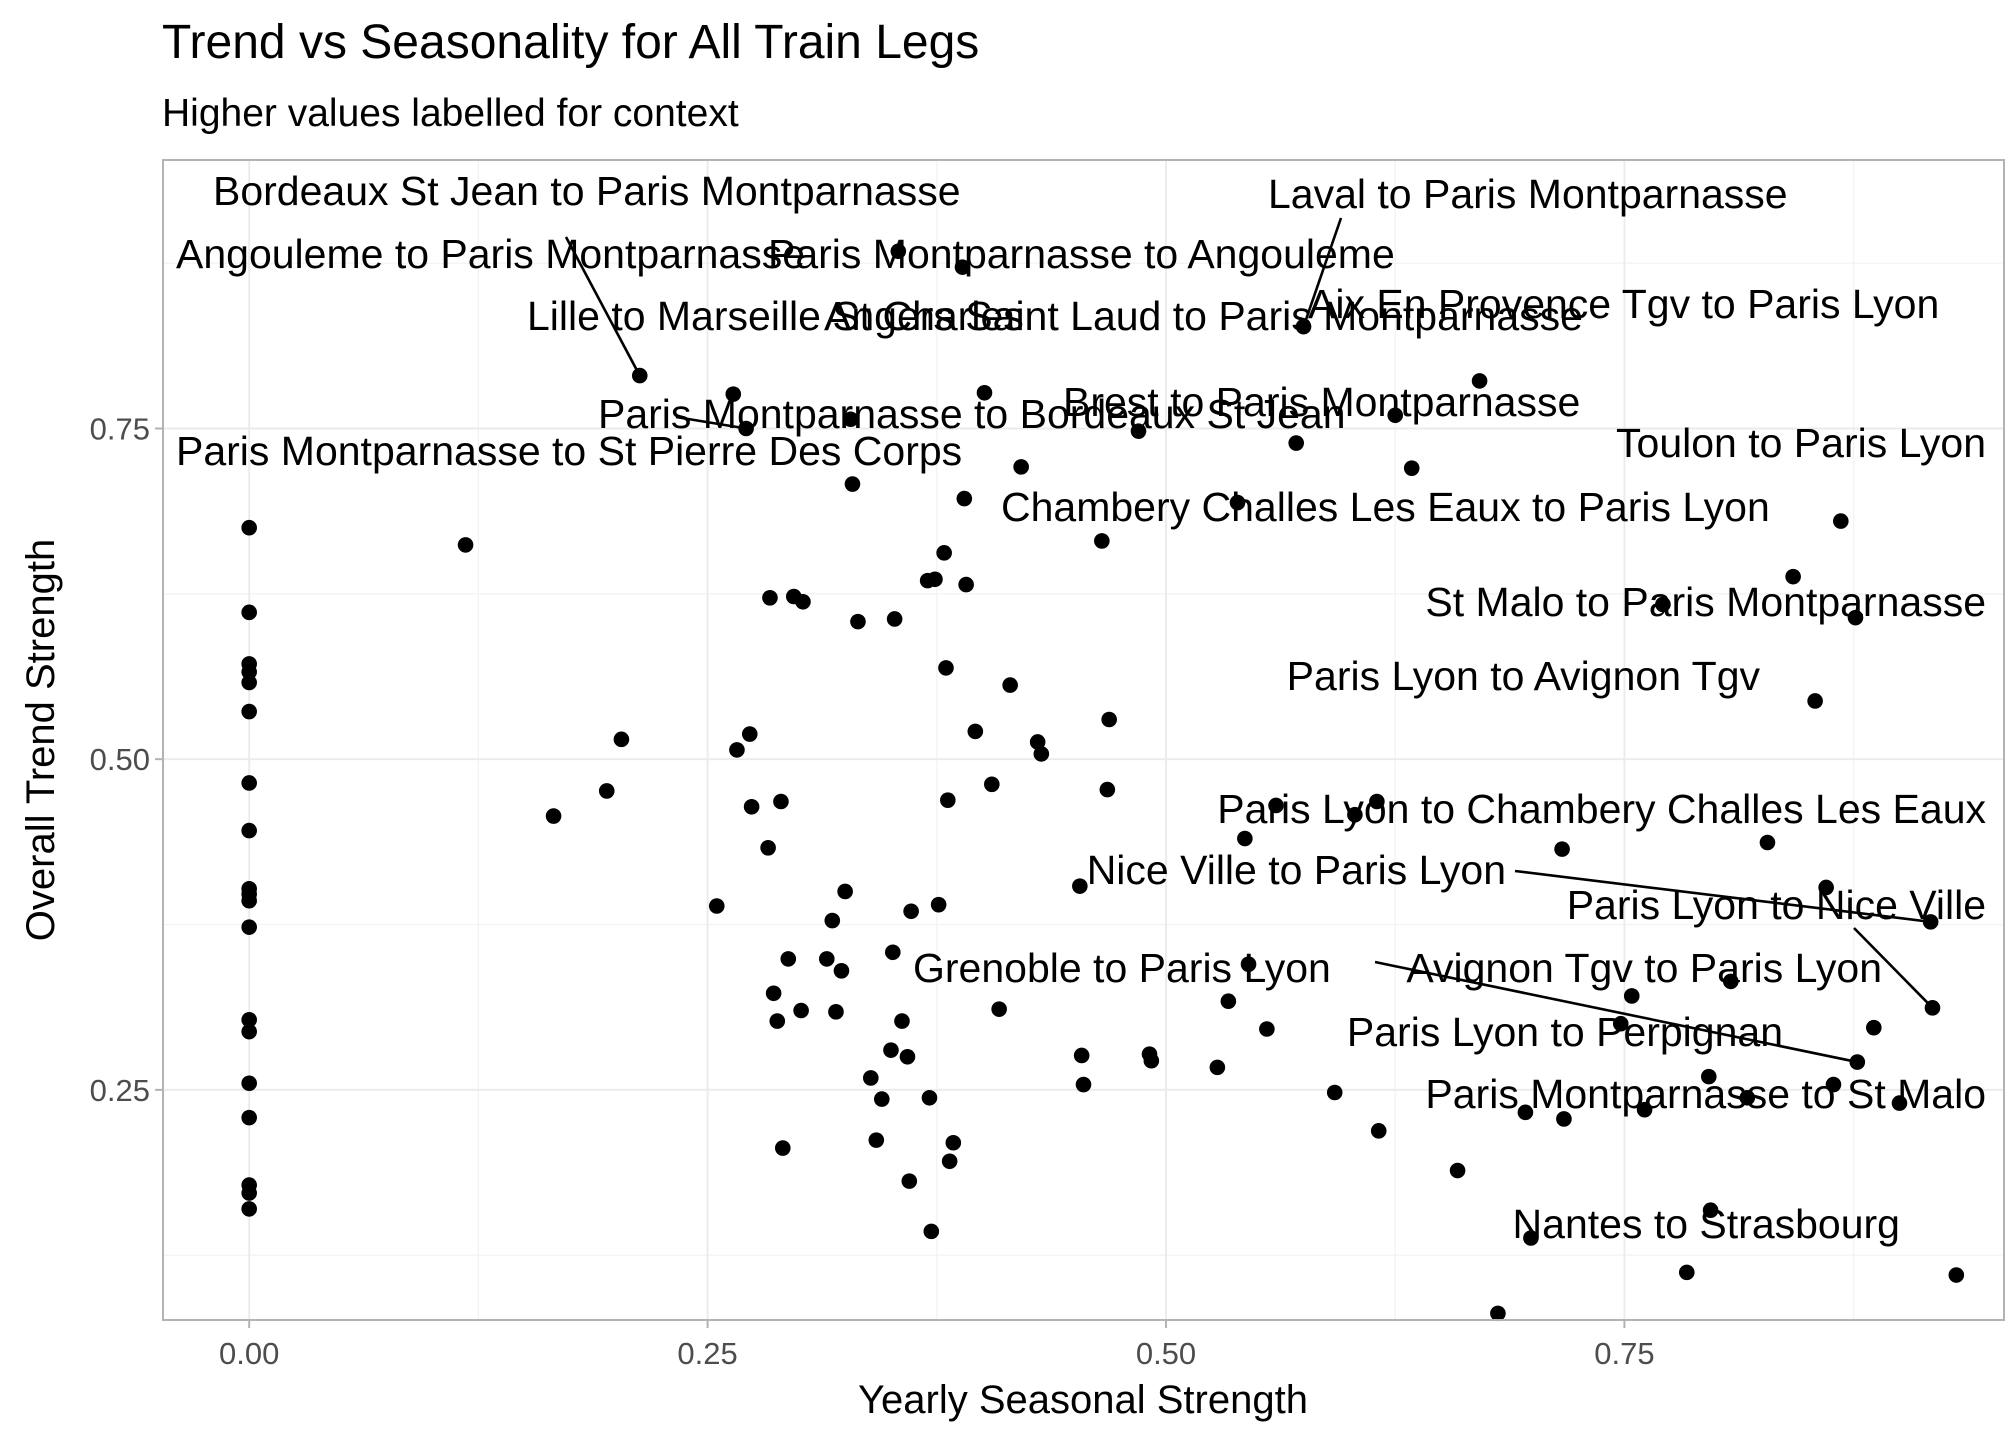 The image size is (2016, 1440). What do you see at coordinates (1203, 316) in the screenshot?
I see `point-label: Angers Saint Laud to Paris Montparnasse` at bounding box center [1203, 316].